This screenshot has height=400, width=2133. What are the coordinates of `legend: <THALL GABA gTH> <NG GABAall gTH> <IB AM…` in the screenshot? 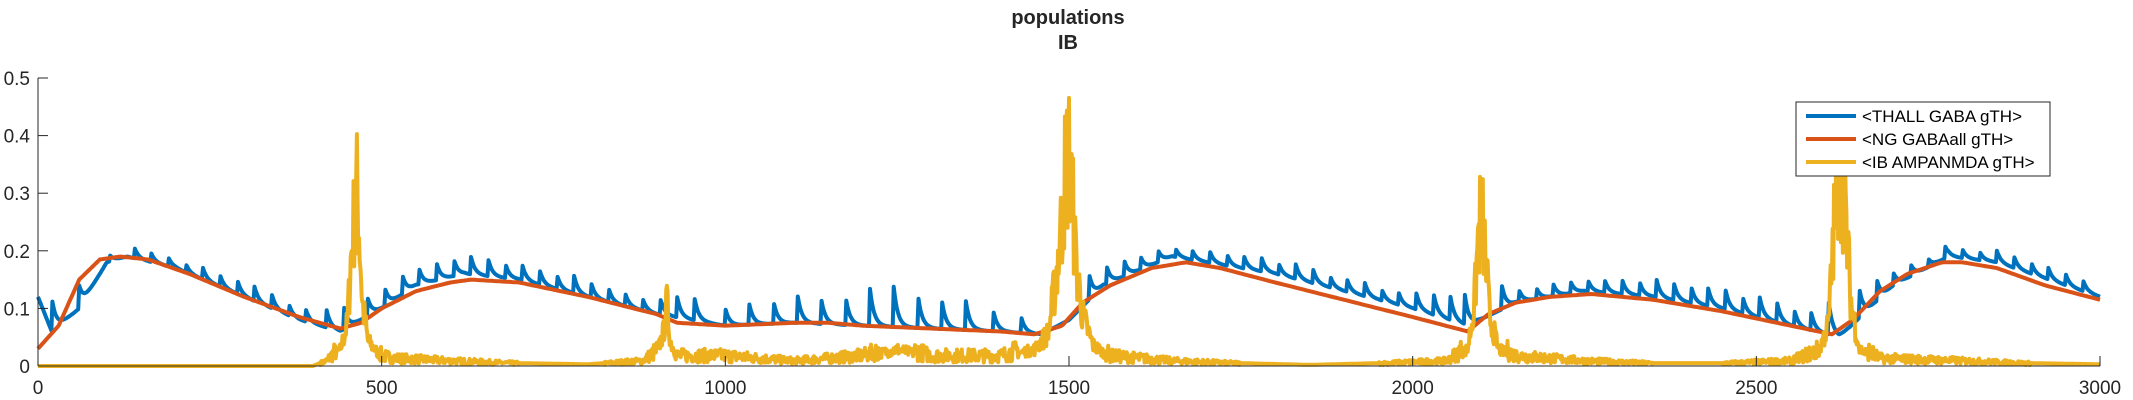 It's located at (1923, 139).